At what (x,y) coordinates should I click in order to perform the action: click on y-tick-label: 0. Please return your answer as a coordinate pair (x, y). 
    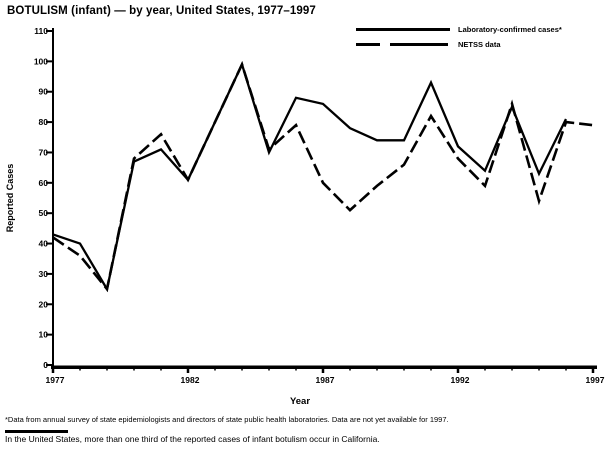
    Looking at the image, I should click on (45, 365).